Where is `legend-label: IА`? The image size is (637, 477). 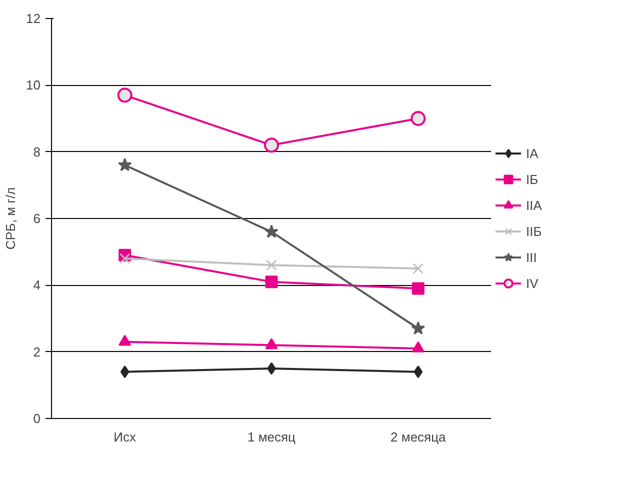 legend-label: IА is located at coordinates (533, 153).